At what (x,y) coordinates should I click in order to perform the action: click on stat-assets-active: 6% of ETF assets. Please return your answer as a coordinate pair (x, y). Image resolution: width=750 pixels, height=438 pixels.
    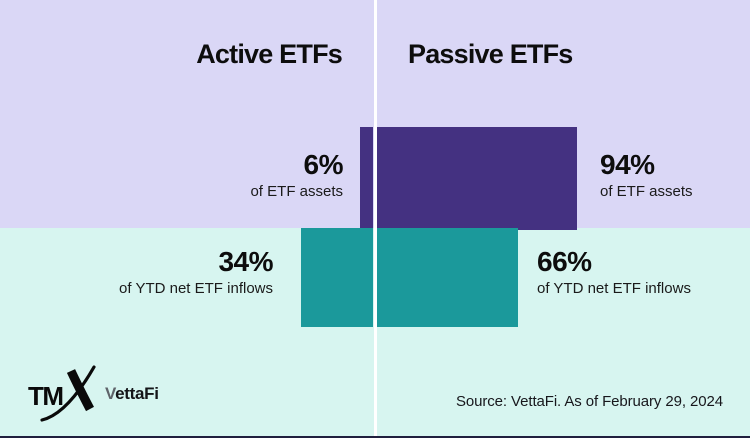
    Looking at the image, I should click on (297, 174).